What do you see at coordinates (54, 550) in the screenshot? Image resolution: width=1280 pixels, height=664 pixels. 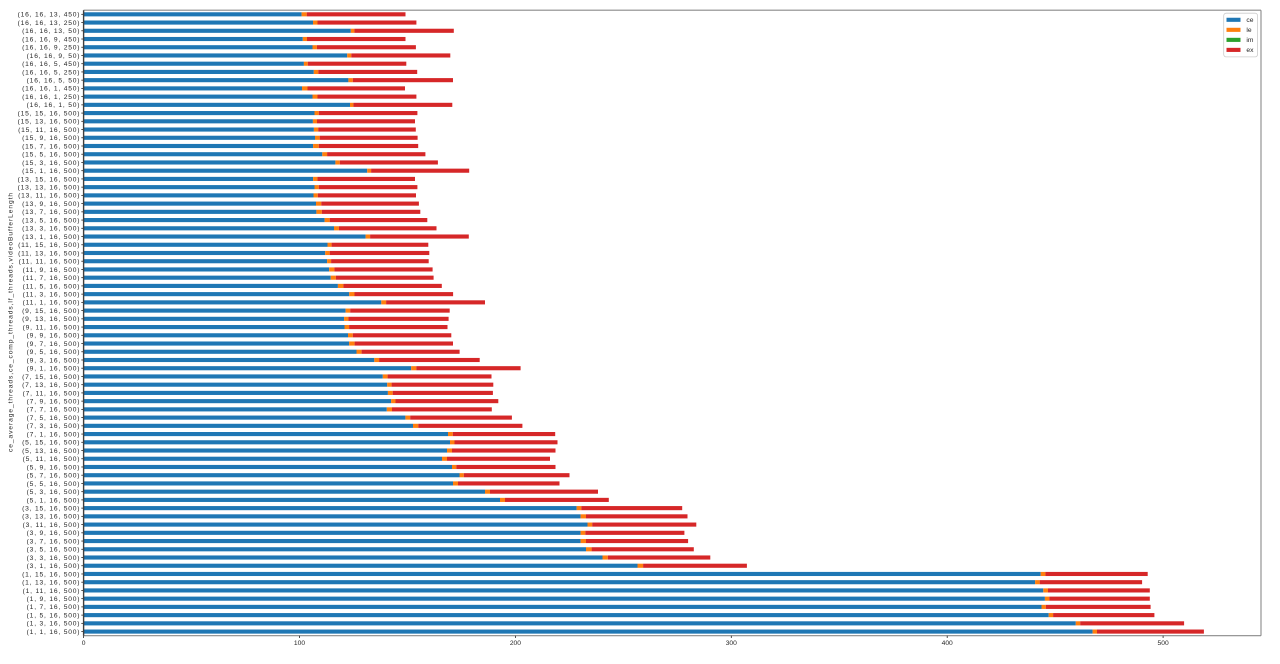 I see `svg-text: (3, 5, 16, 500)` at bounding box center [54, 550].